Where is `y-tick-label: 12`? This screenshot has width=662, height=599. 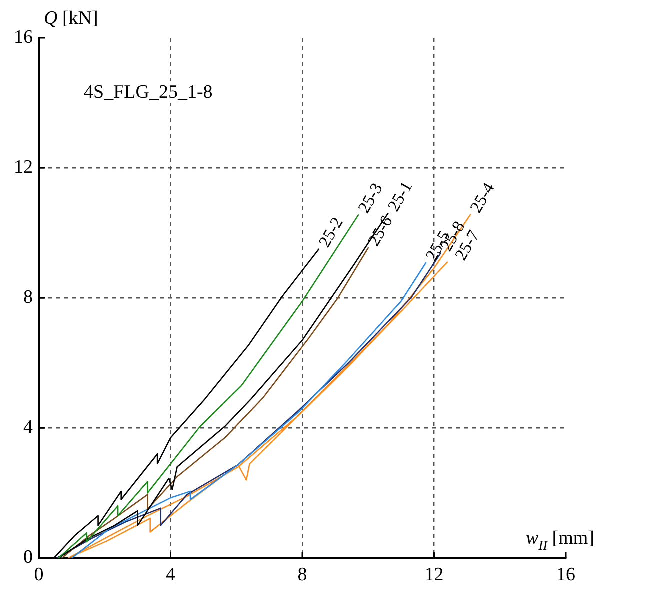
y-tick-label: 12 is located at coordinates (23, 167).